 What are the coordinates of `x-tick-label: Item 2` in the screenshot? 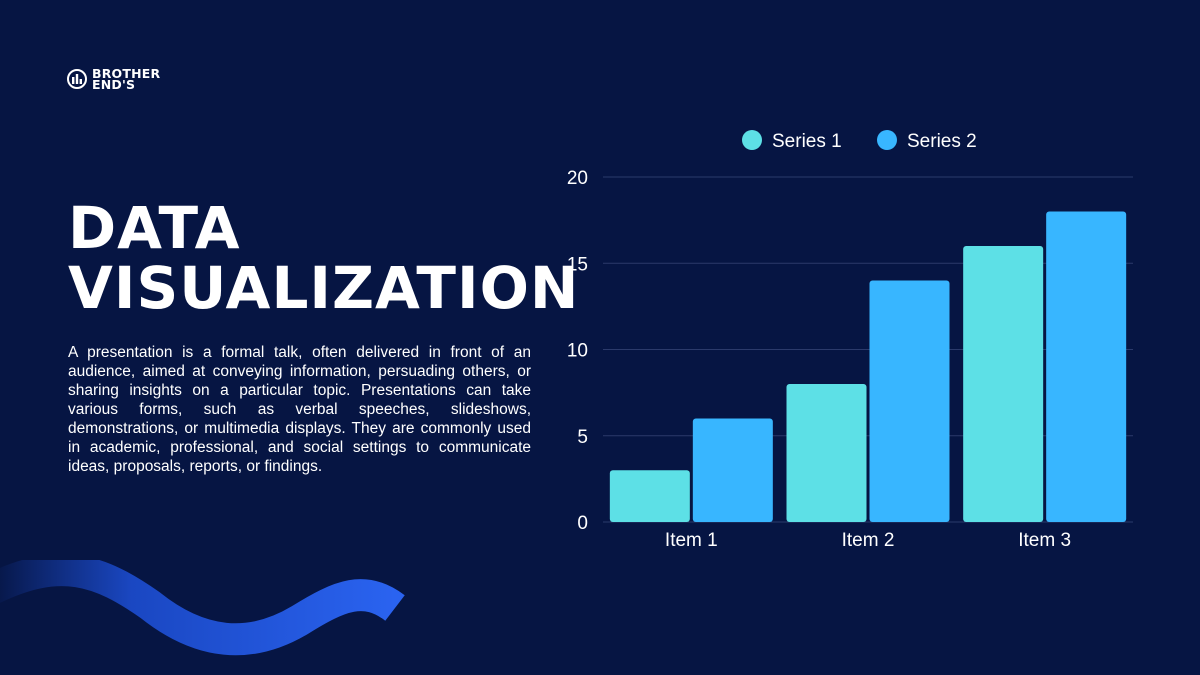 It's located at (868, 540).